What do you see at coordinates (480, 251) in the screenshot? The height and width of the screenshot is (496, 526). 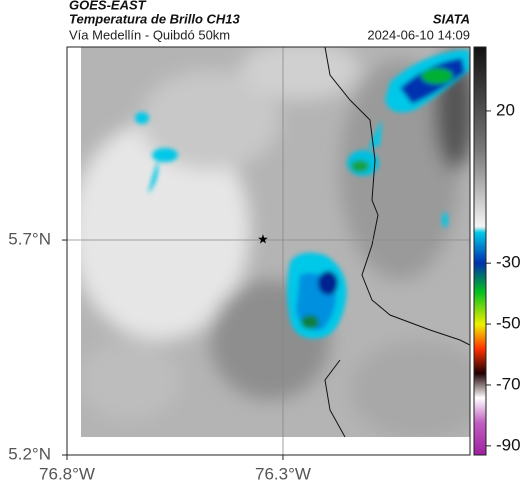 I see `colorbar` at bounding box center [480, 251].